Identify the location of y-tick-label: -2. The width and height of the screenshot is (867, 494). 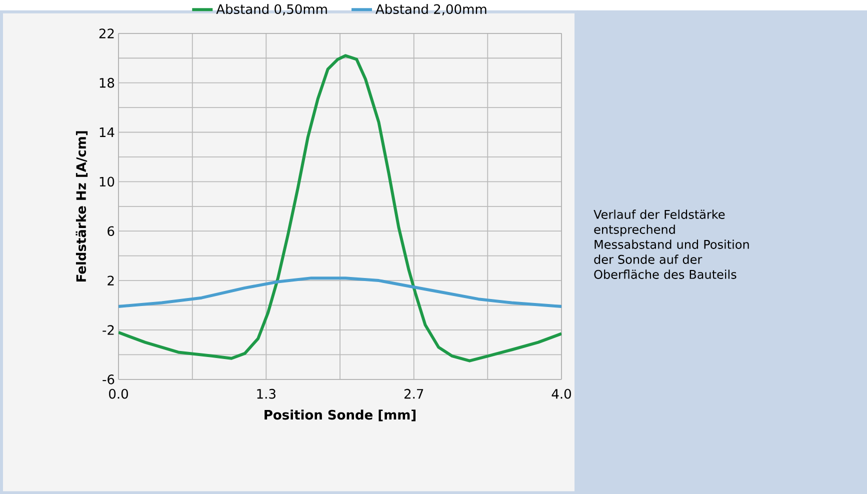
(108, 329).